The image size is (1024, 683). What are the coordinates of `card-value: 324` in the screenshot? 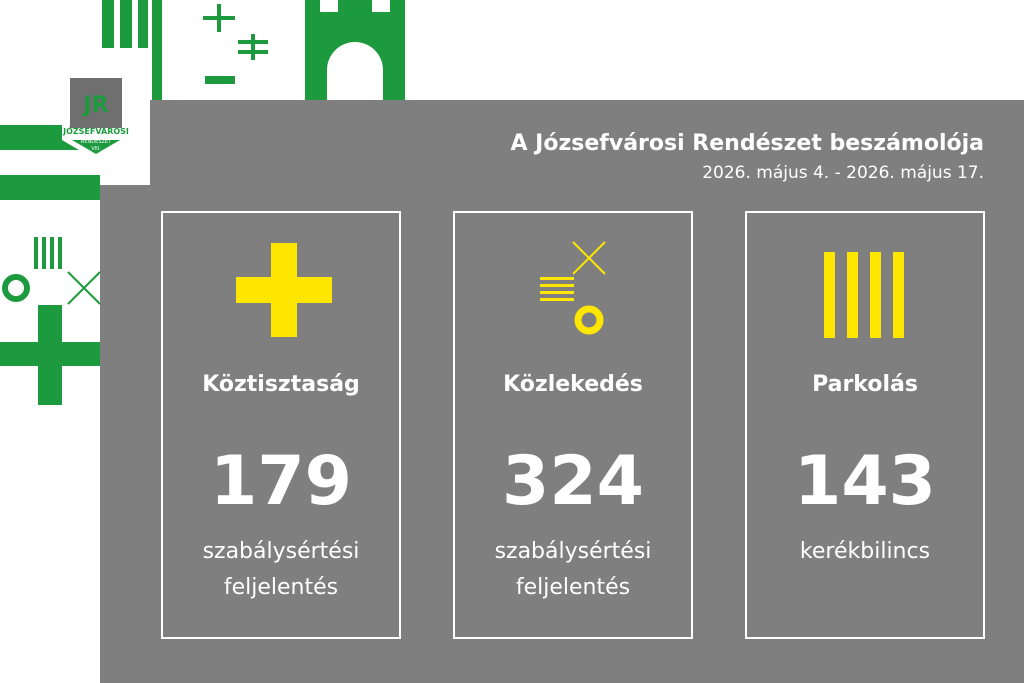 It's located at (573, 481).